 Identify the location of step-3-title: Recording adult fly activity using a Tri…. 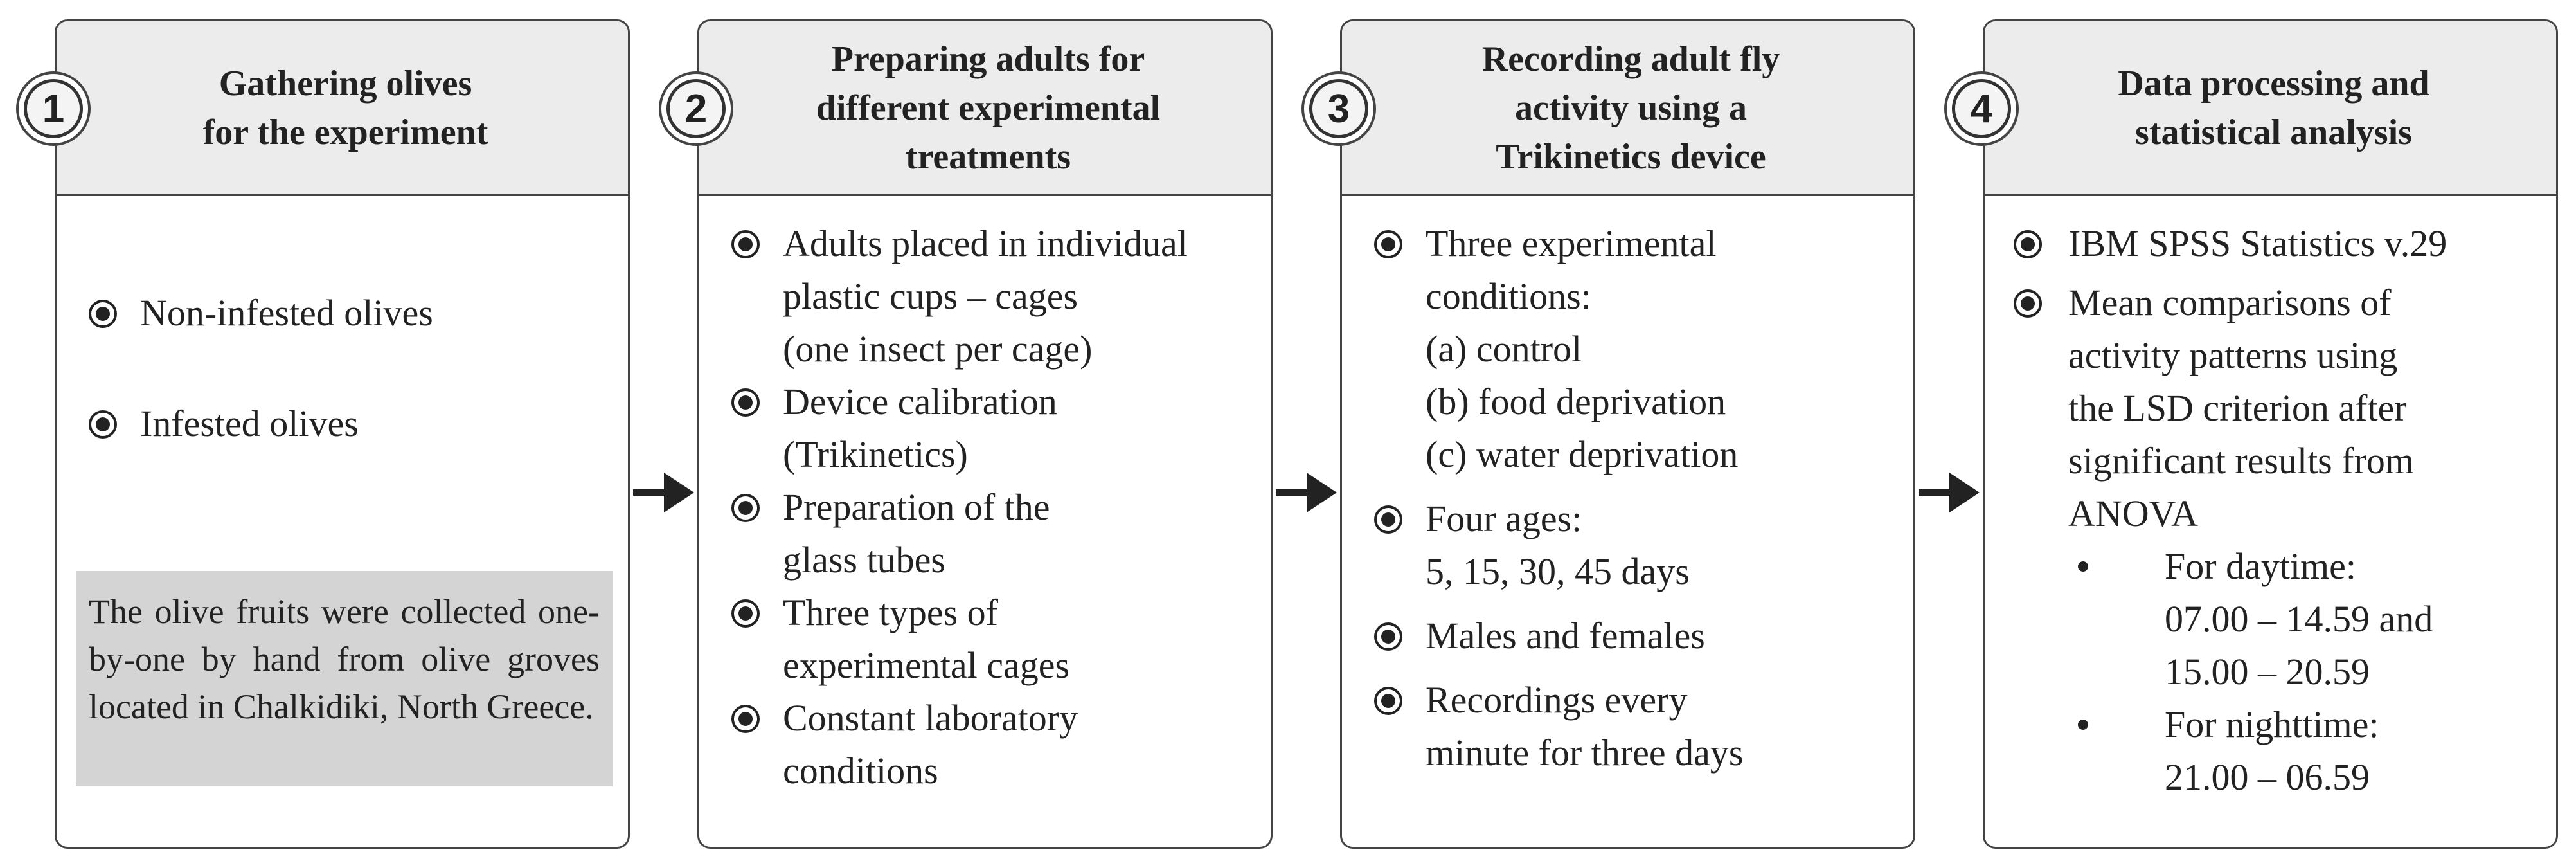
(1630, 108).